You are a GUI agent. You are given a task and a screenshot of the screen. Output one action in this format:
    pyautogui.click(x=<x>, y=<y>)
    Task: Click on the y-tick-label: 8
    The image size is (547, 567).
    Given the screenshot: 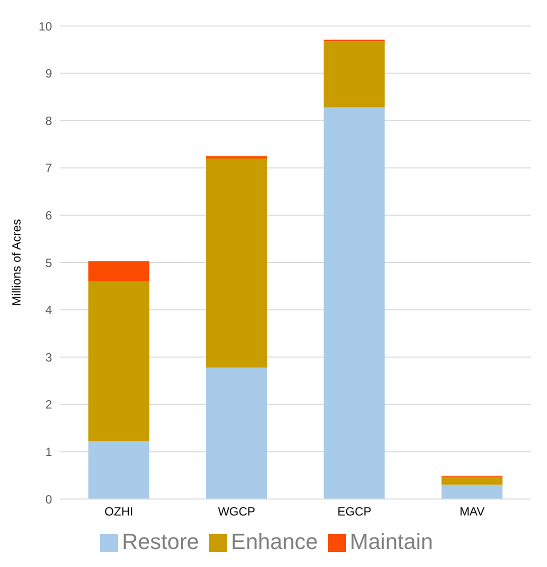 What is the action you would take?
    pyautogui.click(x=48, y=121)
    